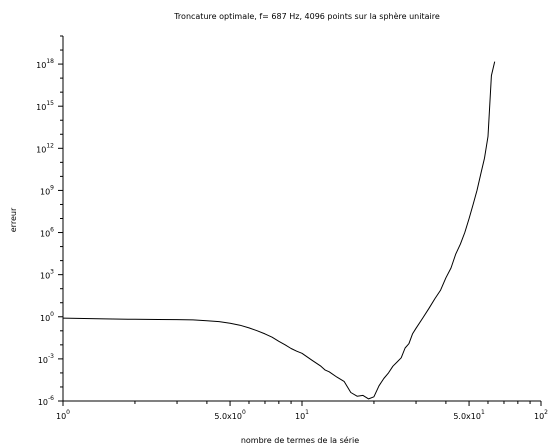 This screenshot has width=550, height=448. Describe the element at coordinates (46, 359) in the screenshot. I see `y-tick-label: 10⁻³` at that location.